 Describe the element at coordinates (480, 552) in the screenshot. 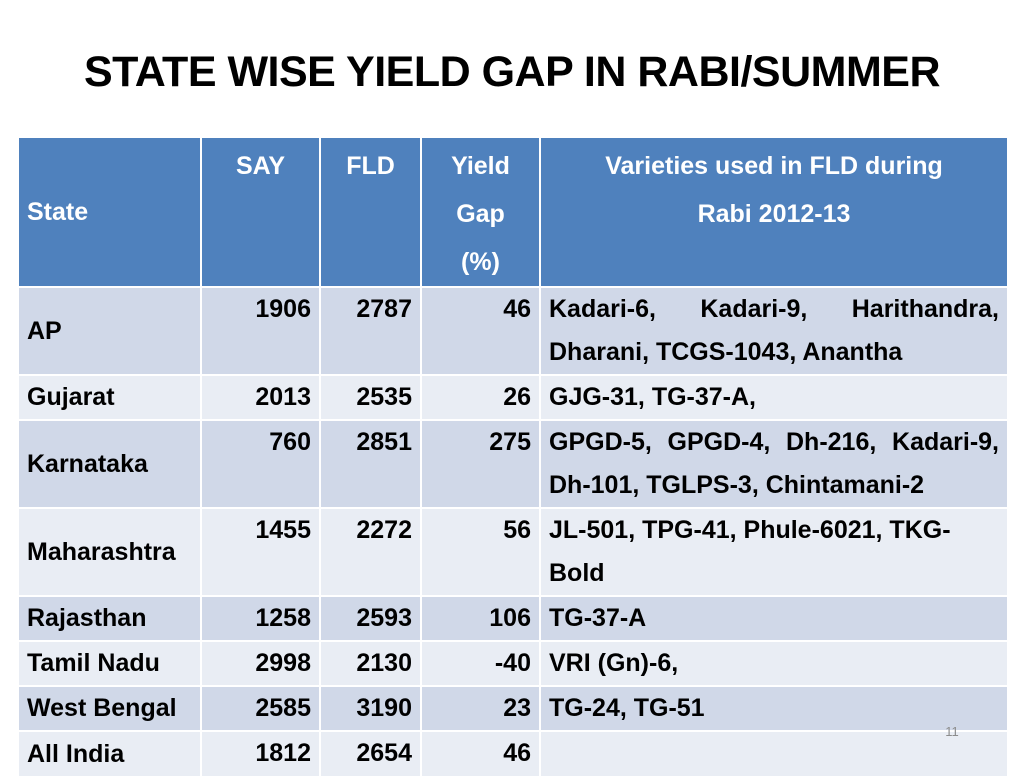

I see `yield-gap-cell: 56` at that location.